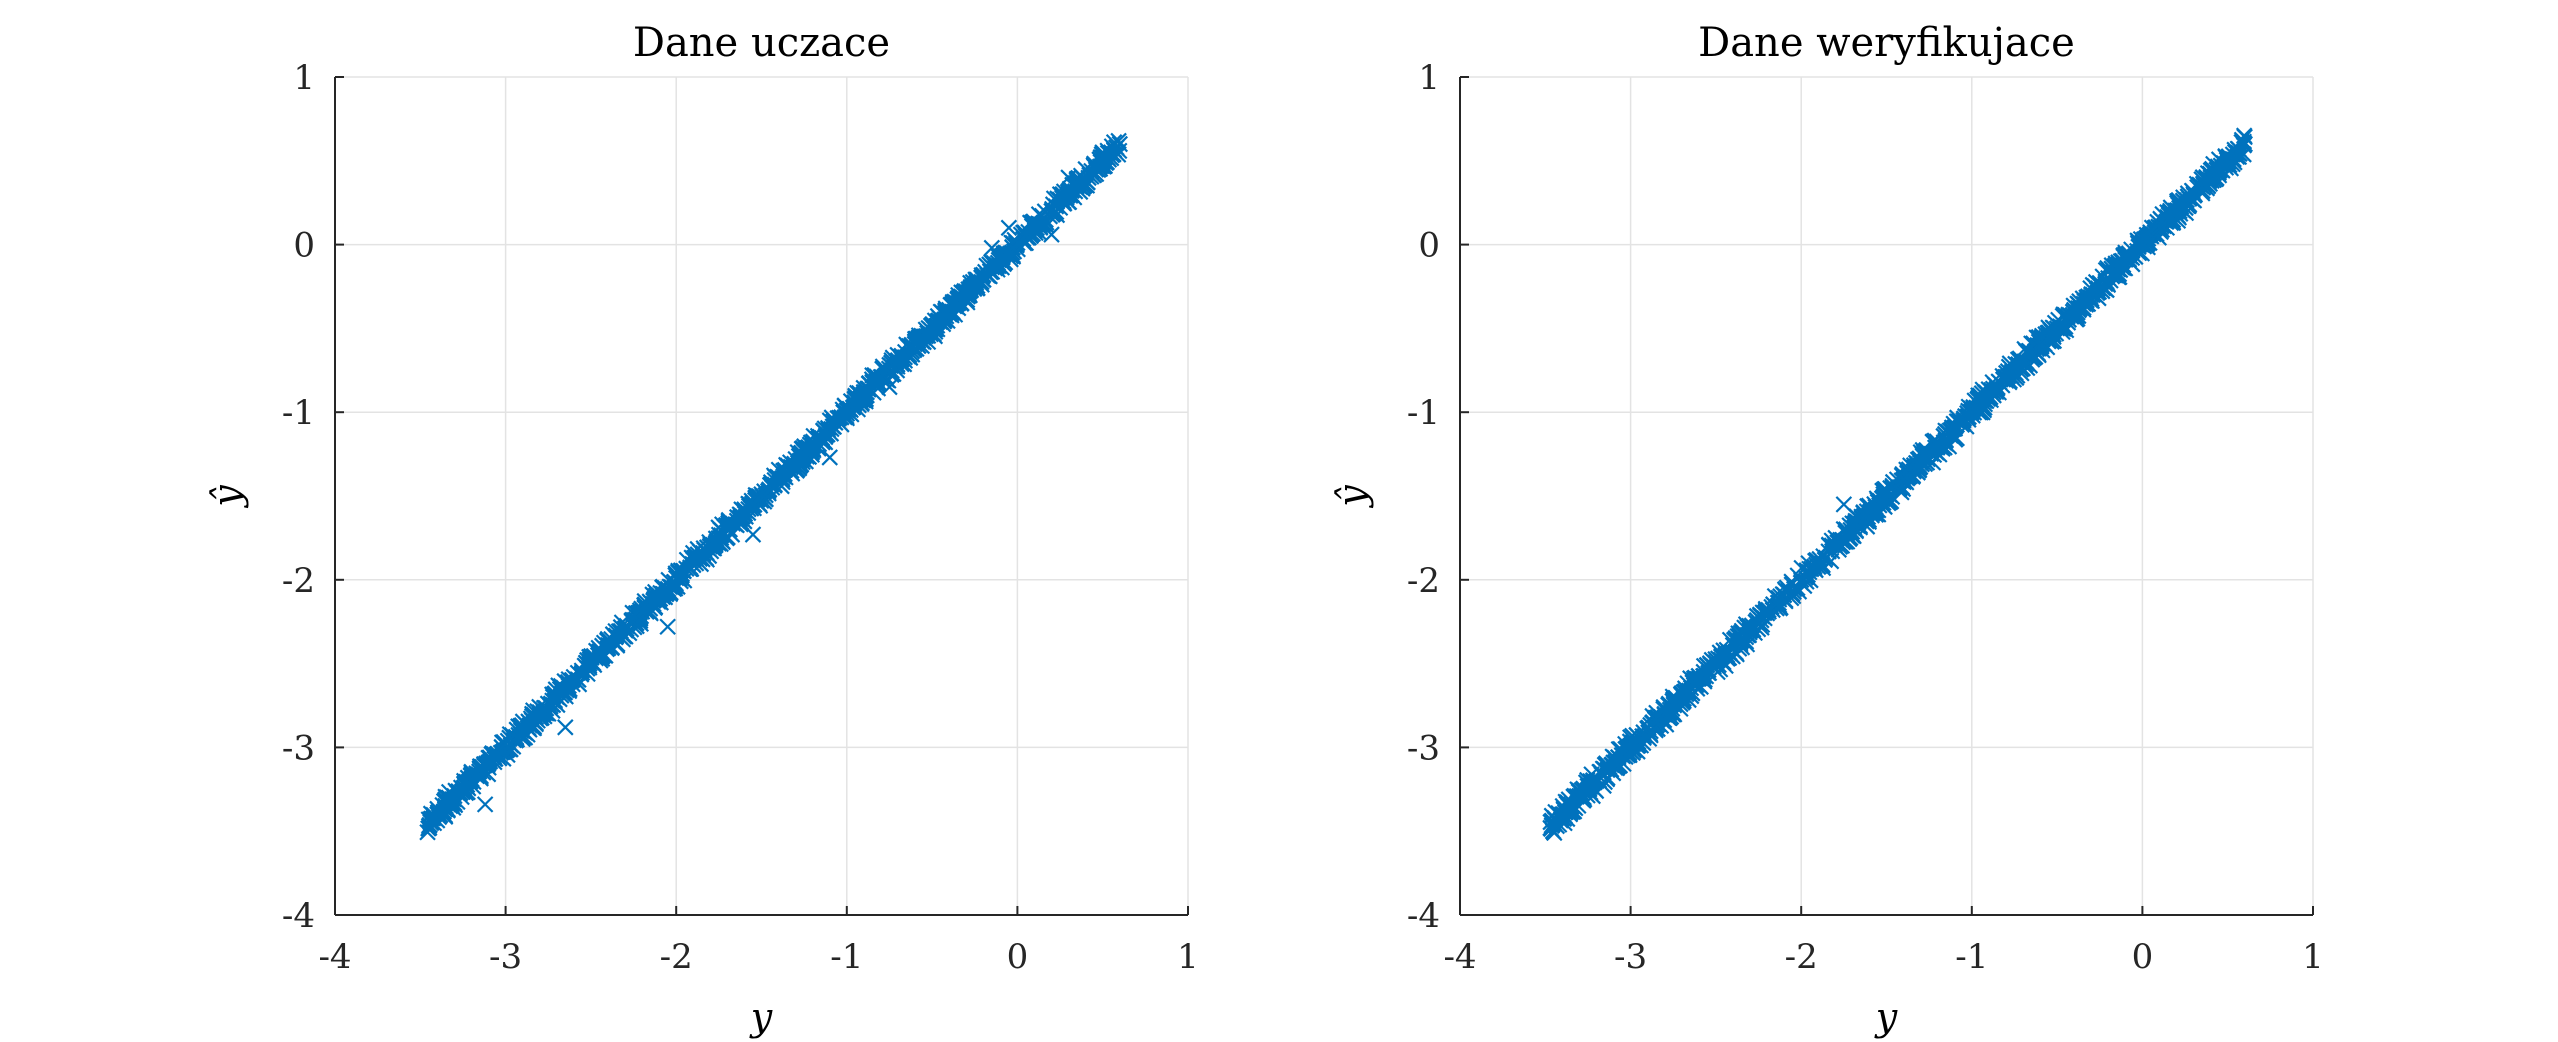 This screenshot has height=1042, width=2558. I want to click on y-tick-label: -3, so click(298, 748).